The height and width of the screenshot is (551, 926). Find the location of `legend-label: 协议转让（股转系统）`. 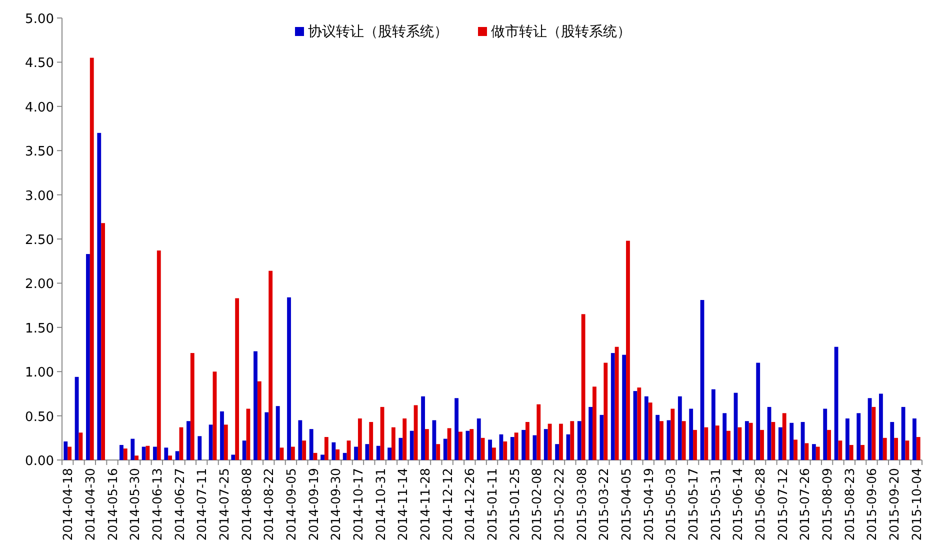

legend-label: 协议转让（股转系统） is located at coordinates (378, 32).